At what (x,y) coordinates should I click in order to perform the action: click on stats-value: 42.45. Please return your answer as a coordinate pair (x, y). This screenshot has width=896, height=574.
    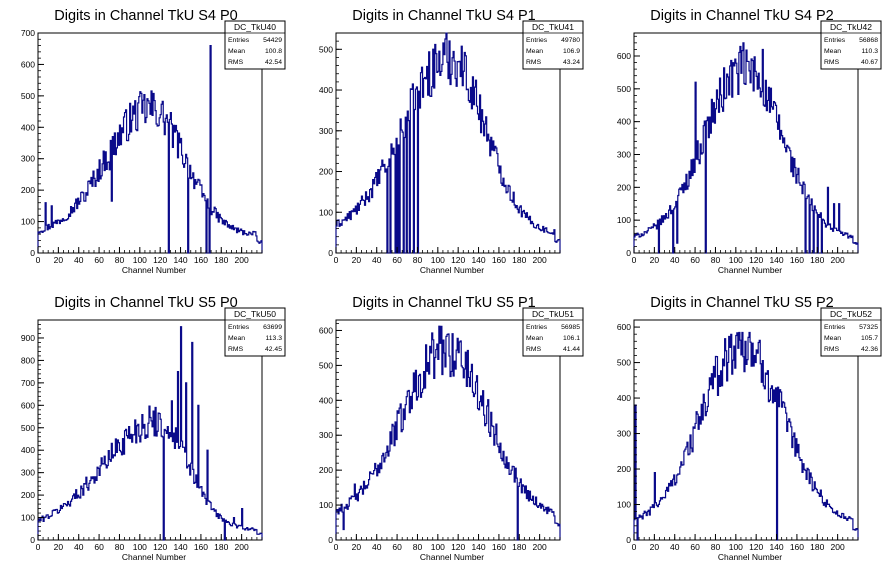
    Looking at the image, I should click on (273, 349).